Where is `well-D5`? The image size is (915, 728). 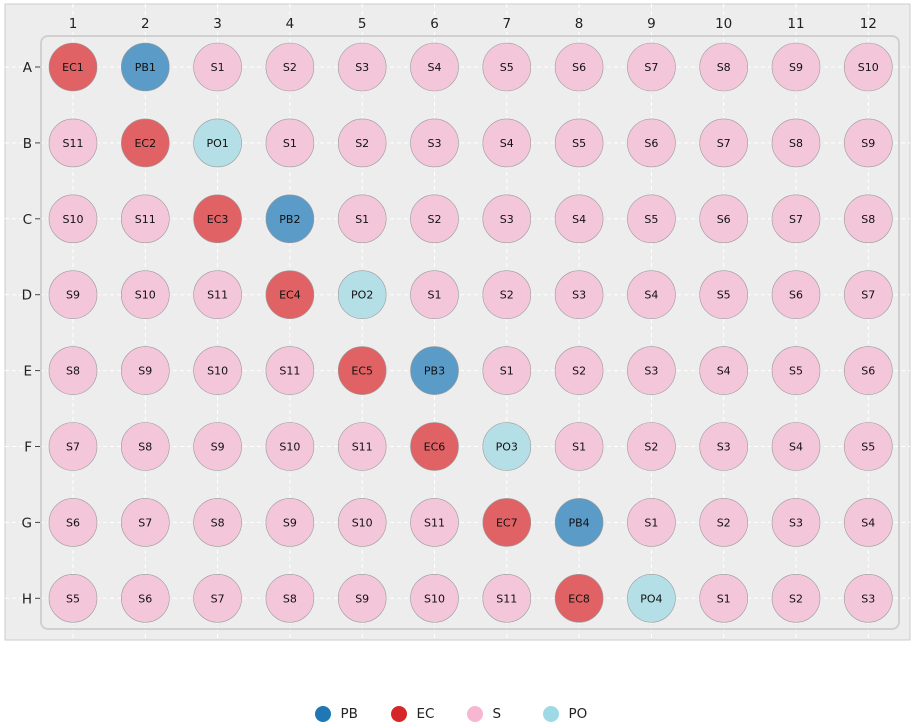 well-D5 is located at coordinates (362, 295).